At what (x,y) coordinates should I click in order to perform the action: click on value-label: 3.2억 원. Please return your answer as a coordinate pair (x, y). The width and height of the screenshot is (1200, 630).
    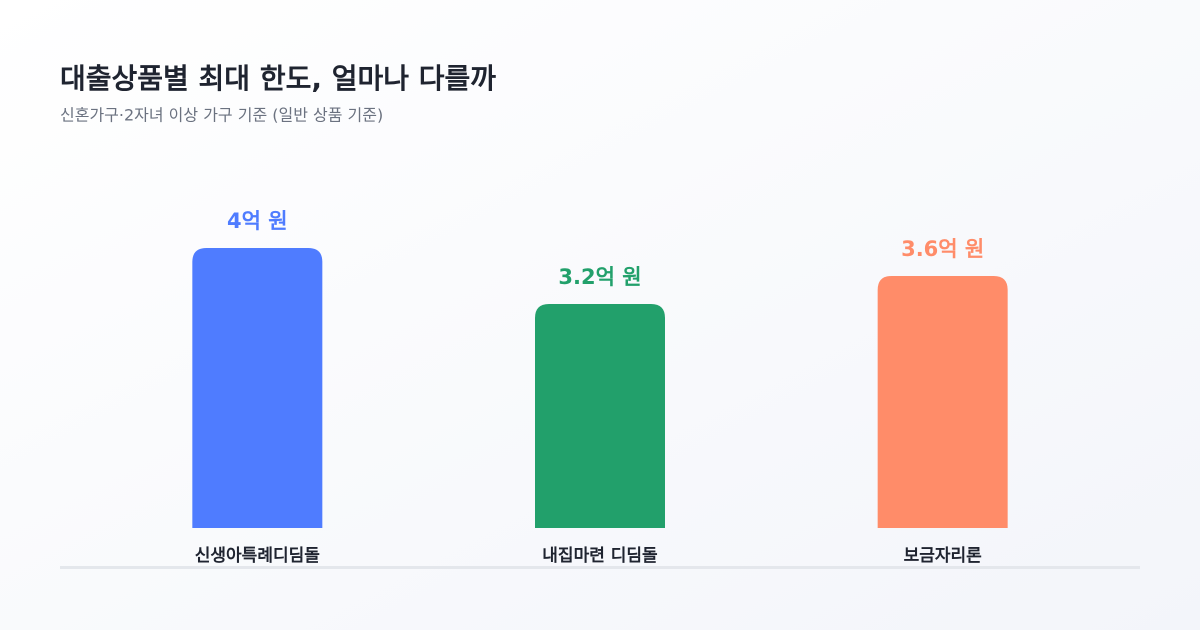
    Looking at the image, I should click on (599, 277).